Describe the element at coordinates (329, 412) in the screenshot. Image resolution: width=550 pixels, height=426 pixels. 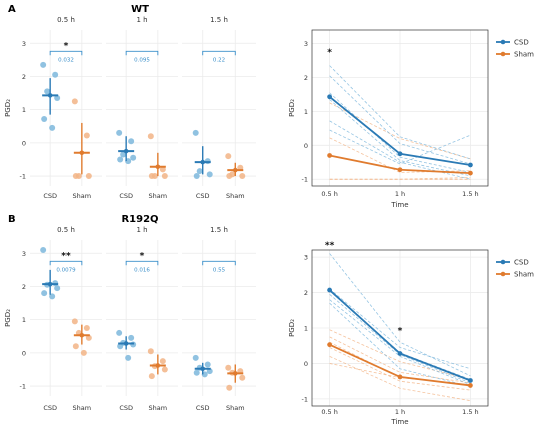
I see `x-tick-label: 0.5 h` at that location.